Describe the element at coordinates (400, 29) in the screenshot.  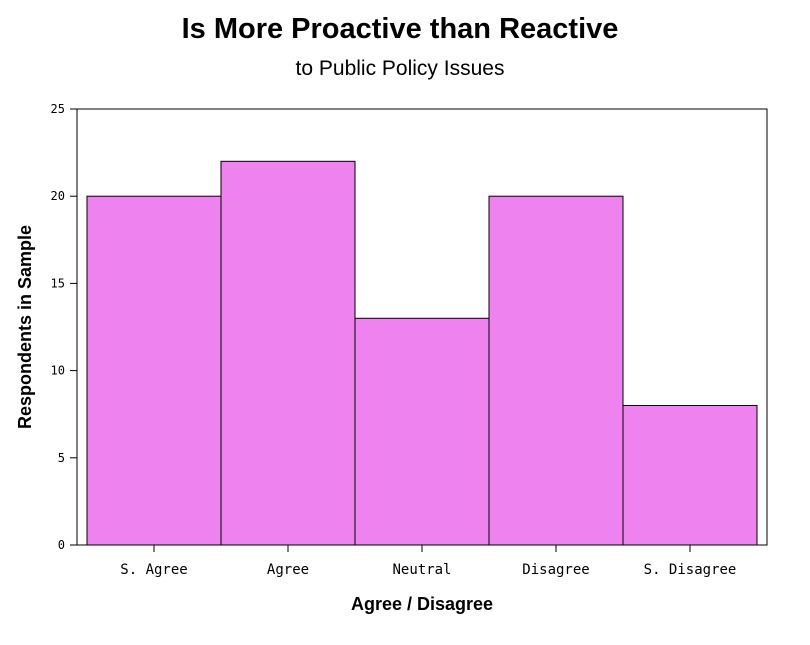
I see `chart-title: Is More Proactive than Reactive` at that location.